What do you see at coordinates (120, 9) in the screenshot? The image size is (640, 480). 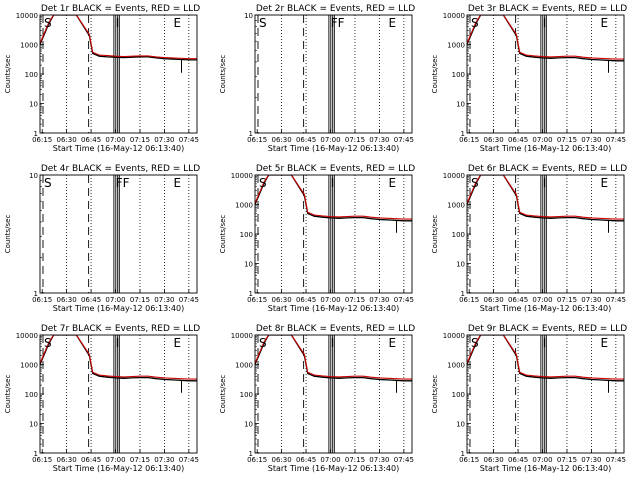 I see `panel-title: Det 1r BLACK = Events, RED = LLD` at bounding box center [120, 9].